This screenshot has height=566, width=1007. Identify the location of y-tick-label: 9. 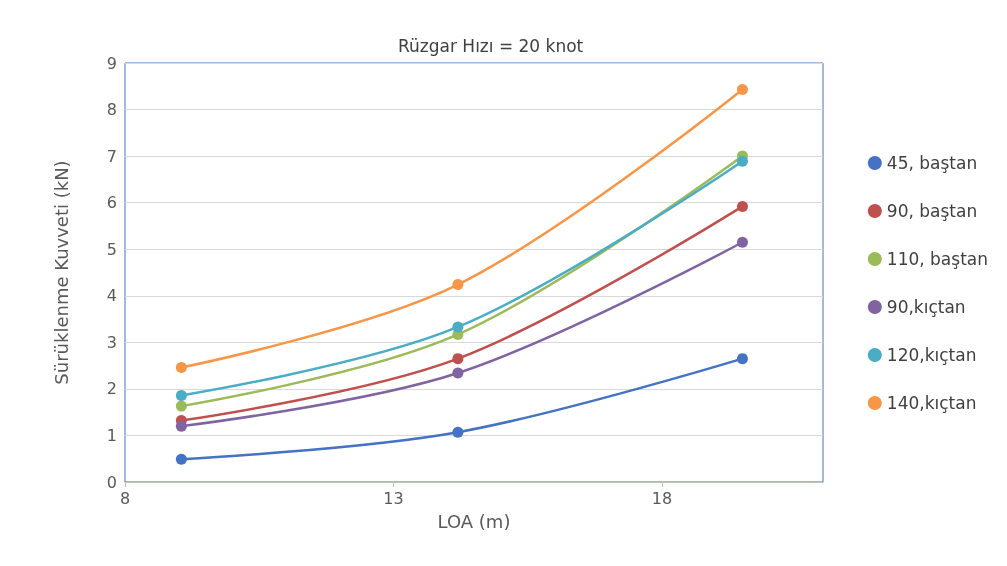
(111, 63).